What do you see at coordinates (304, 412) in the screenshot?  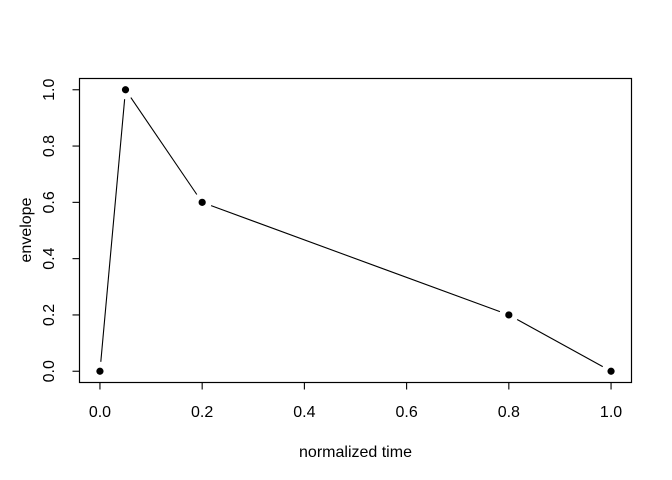 I see `x-tick-label: 0.4` at bounding box center [304, 412].